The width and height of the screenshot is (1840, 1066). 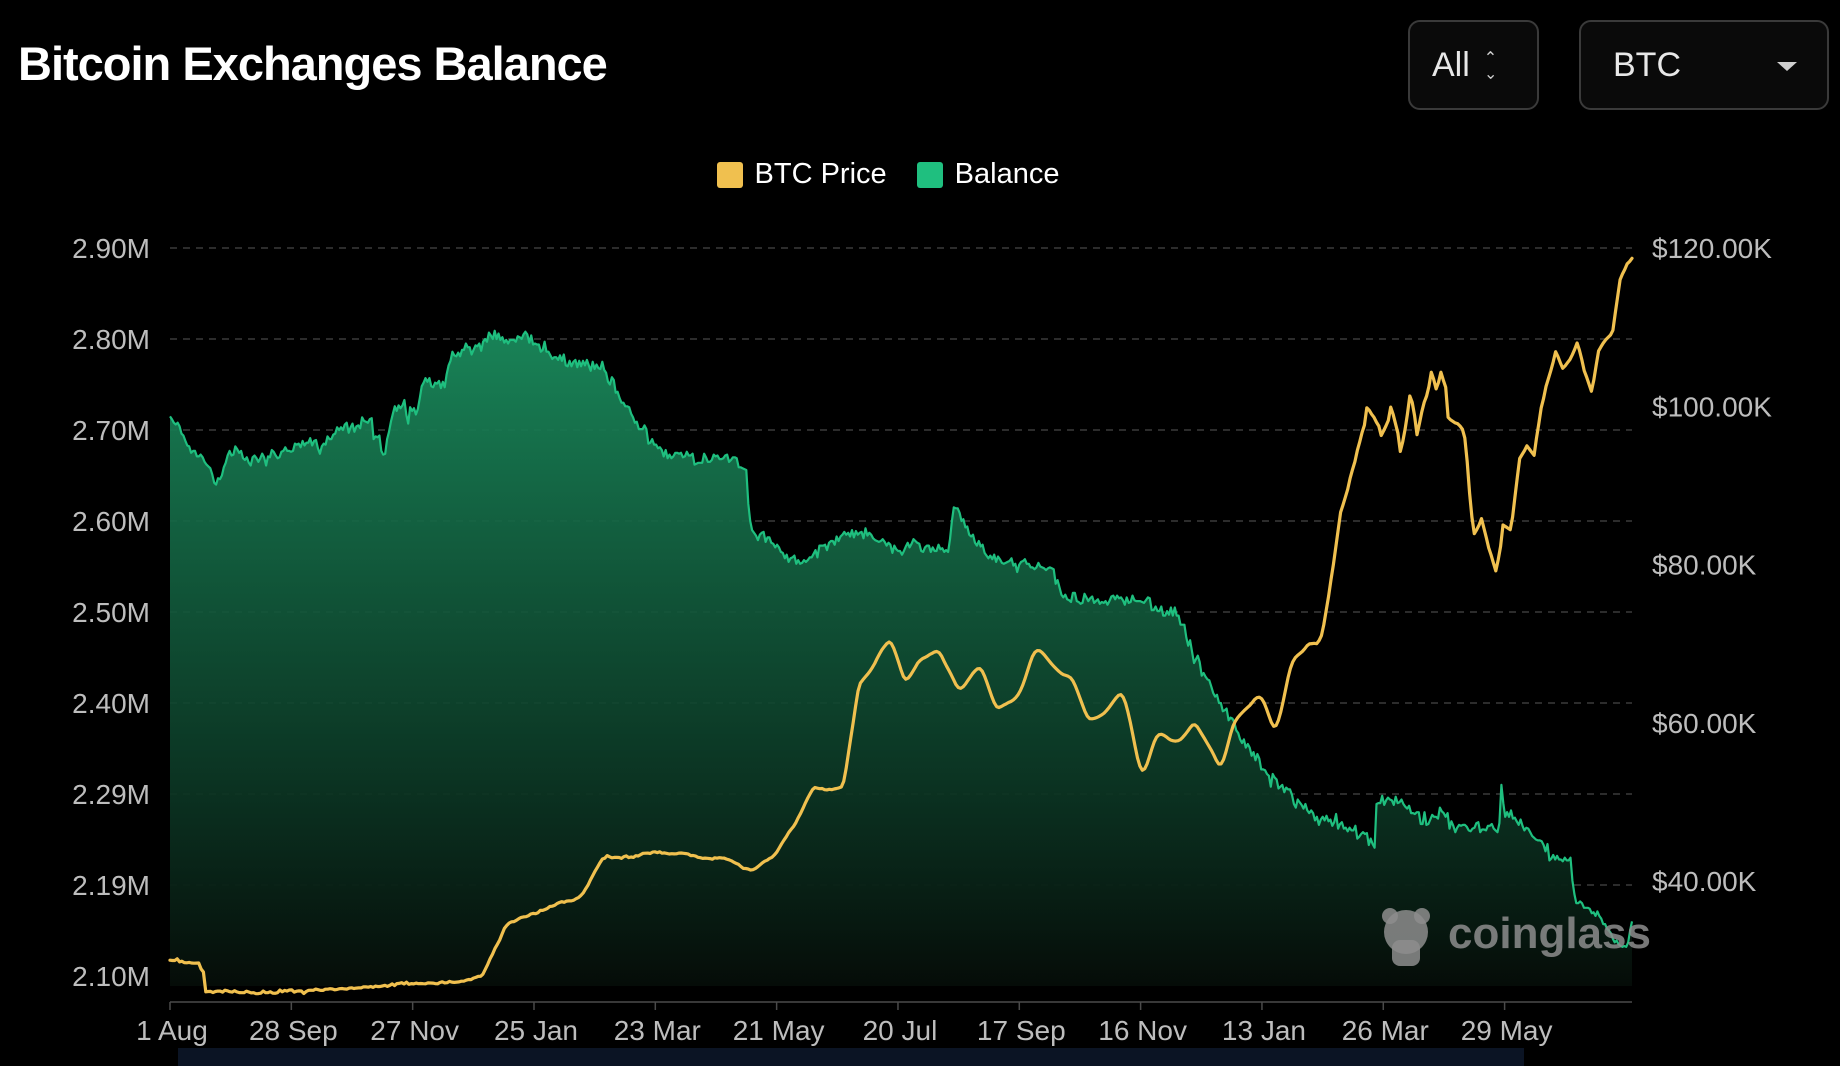 What do you see at coordinates (111, 885) in the screenshot?
I see `y-left-tick-label: 2.19M` at bounding box center [111, 885].